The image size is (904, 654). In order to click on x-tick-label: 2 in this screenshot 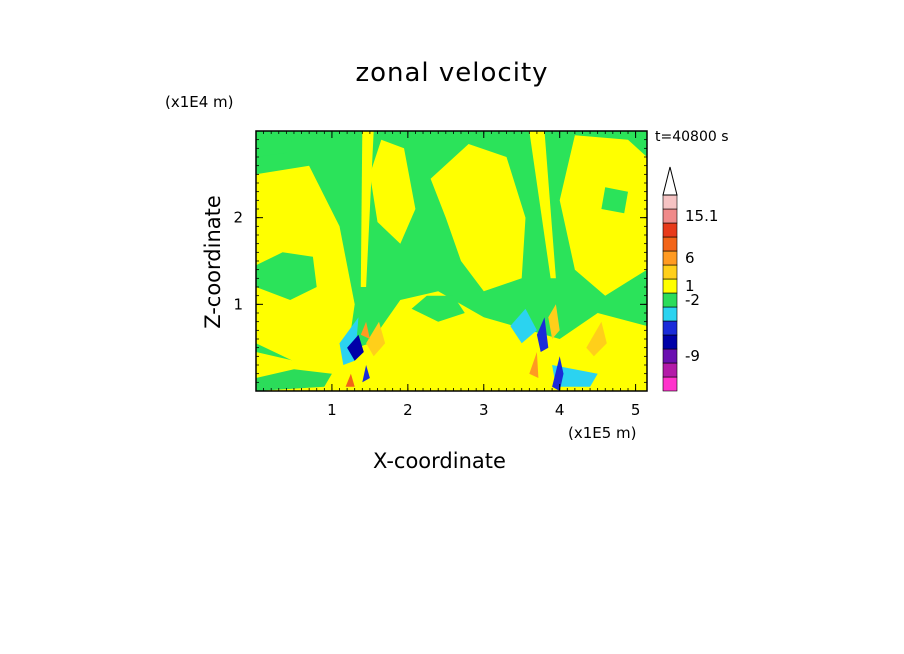, I will do `click(408, 410)`.